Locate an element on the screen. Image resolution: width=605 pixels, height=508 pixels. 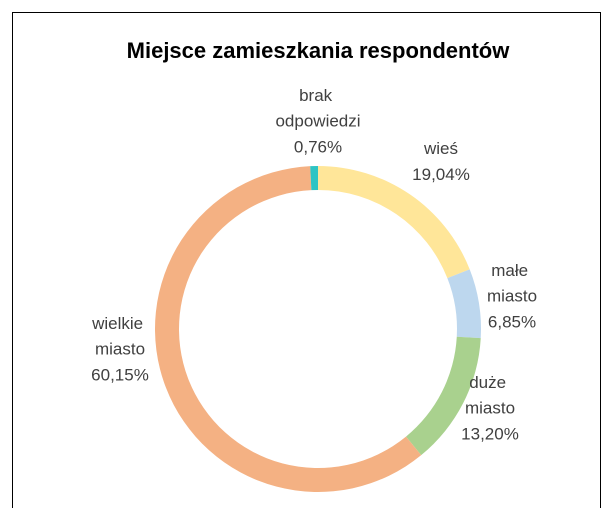
slice-value-label: 19,04% is located at coordinates (441, 174).